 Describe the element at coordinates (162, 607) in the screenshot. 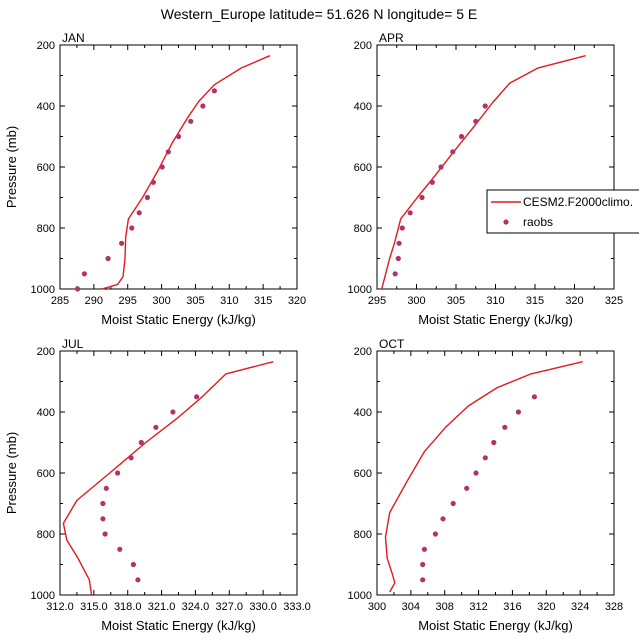

I see `x-tick-label: 321.0` at that location.